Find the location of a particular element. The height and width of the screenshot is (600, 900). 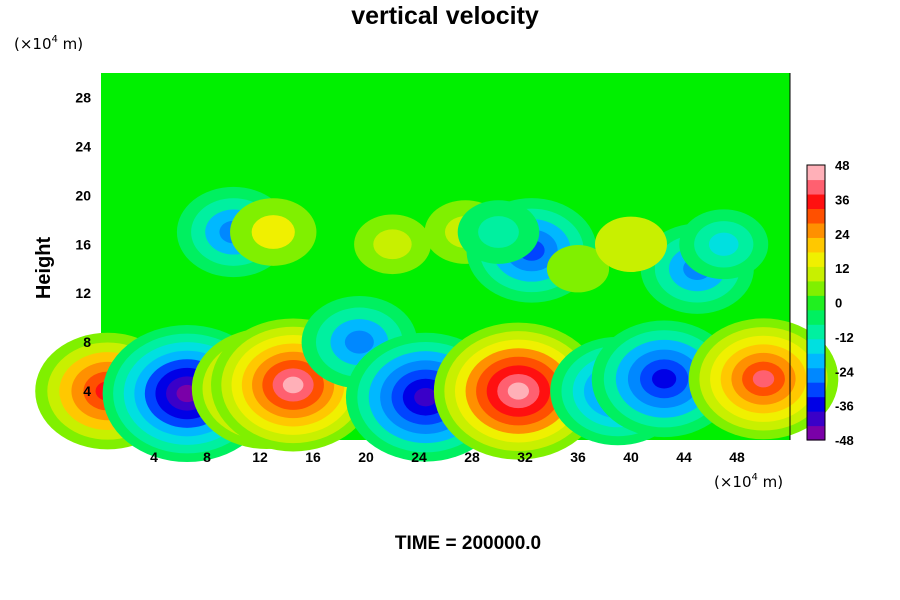

colorbar-tick-label: 36 is located at coordinates (842, 199).